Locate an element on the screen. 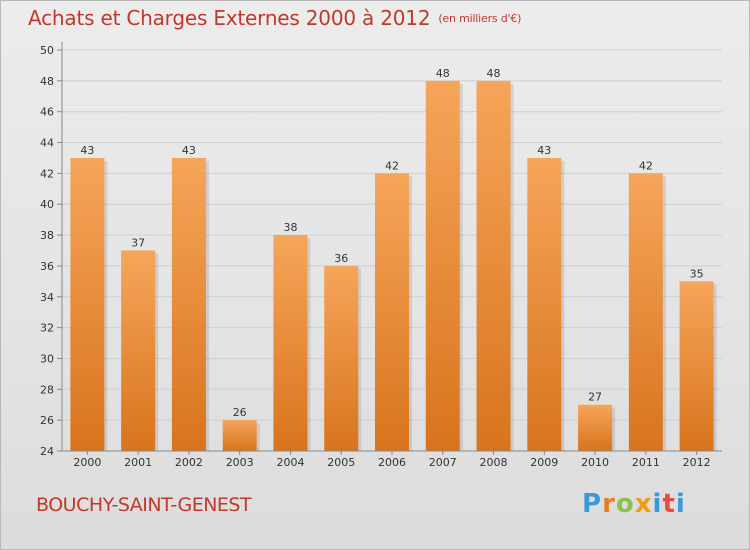  x-tick-label-2005: 2005 is located at coordinates (341, 462).